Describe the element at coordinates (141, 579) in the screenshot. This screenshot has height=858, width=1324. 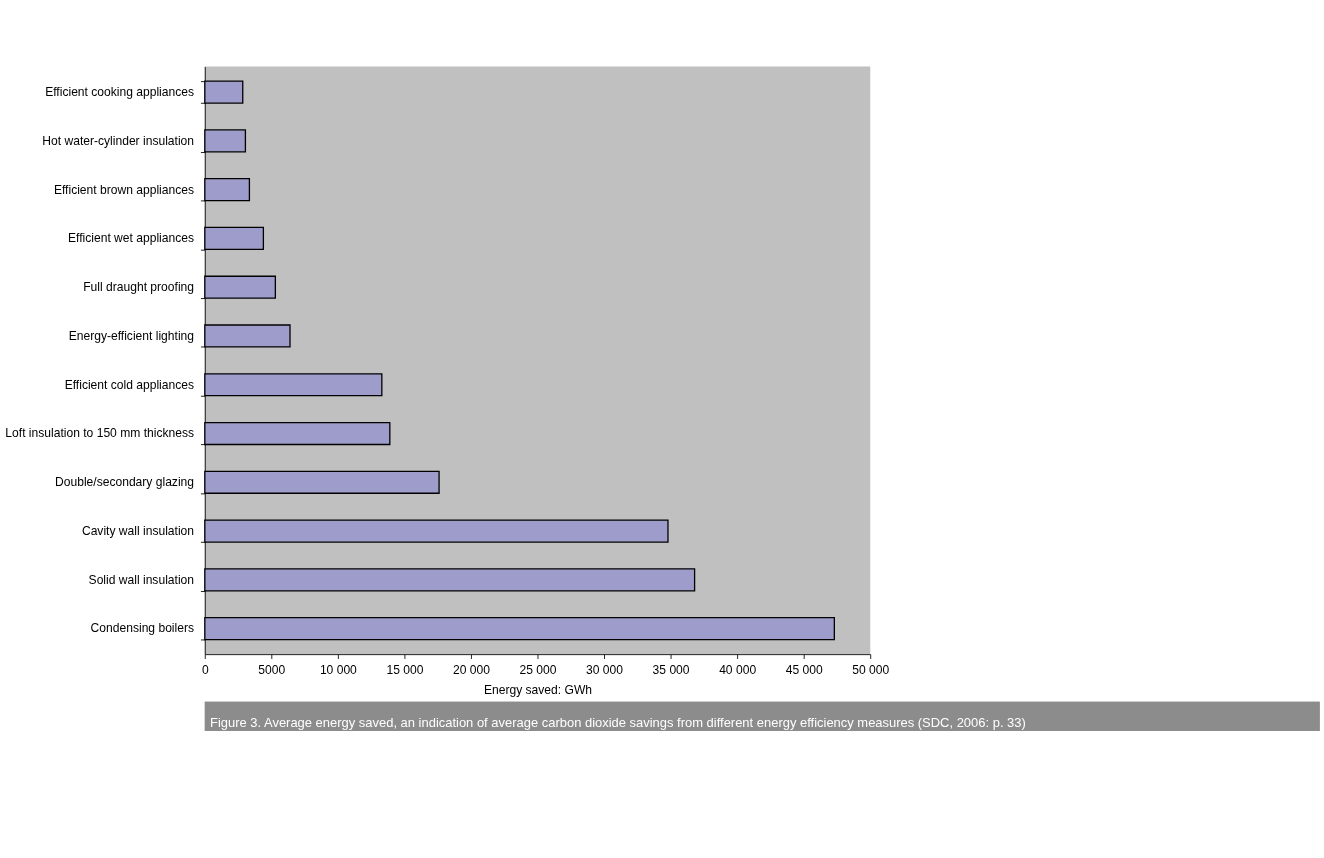
I see `y-tick-label: Solid wall insulation` at that location.